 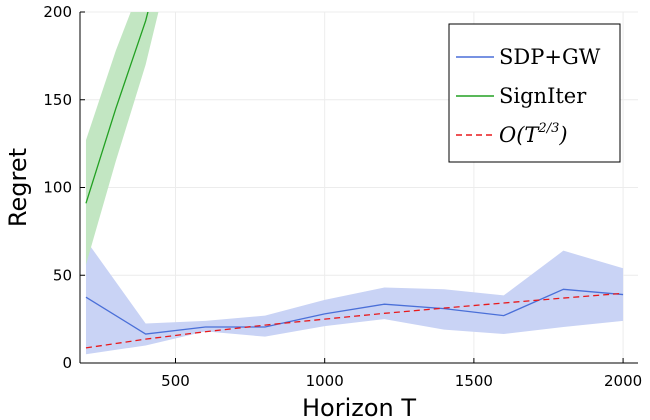 I want to click on y-tick-label-0: 0, so click(x=67, y=363).